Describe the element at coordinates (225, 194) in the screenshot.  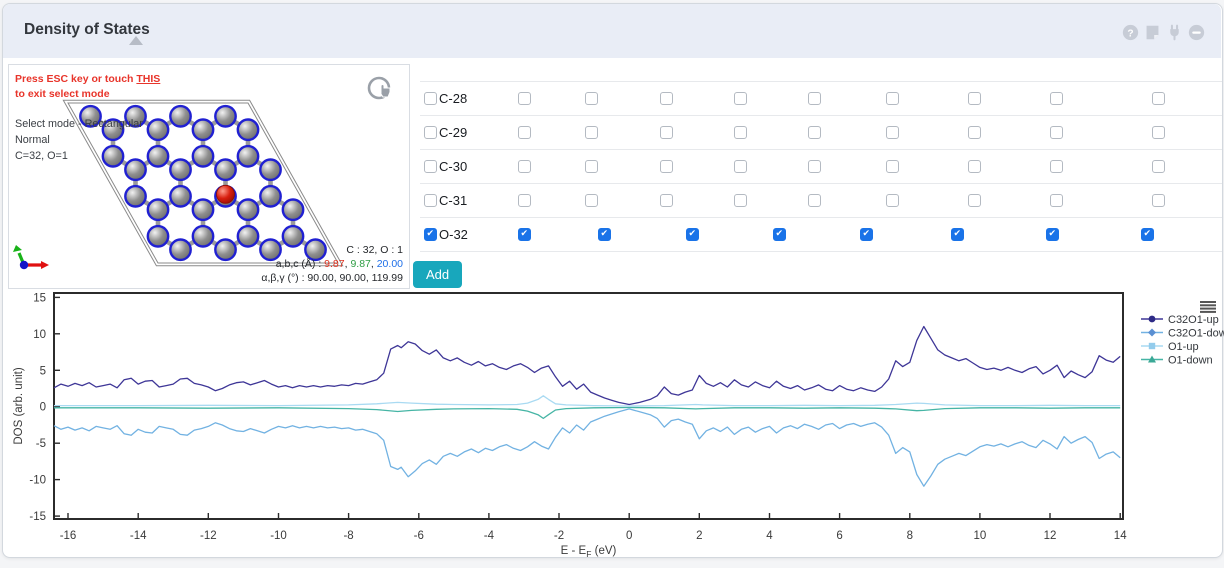
I see `oxygen-atom` at that location.